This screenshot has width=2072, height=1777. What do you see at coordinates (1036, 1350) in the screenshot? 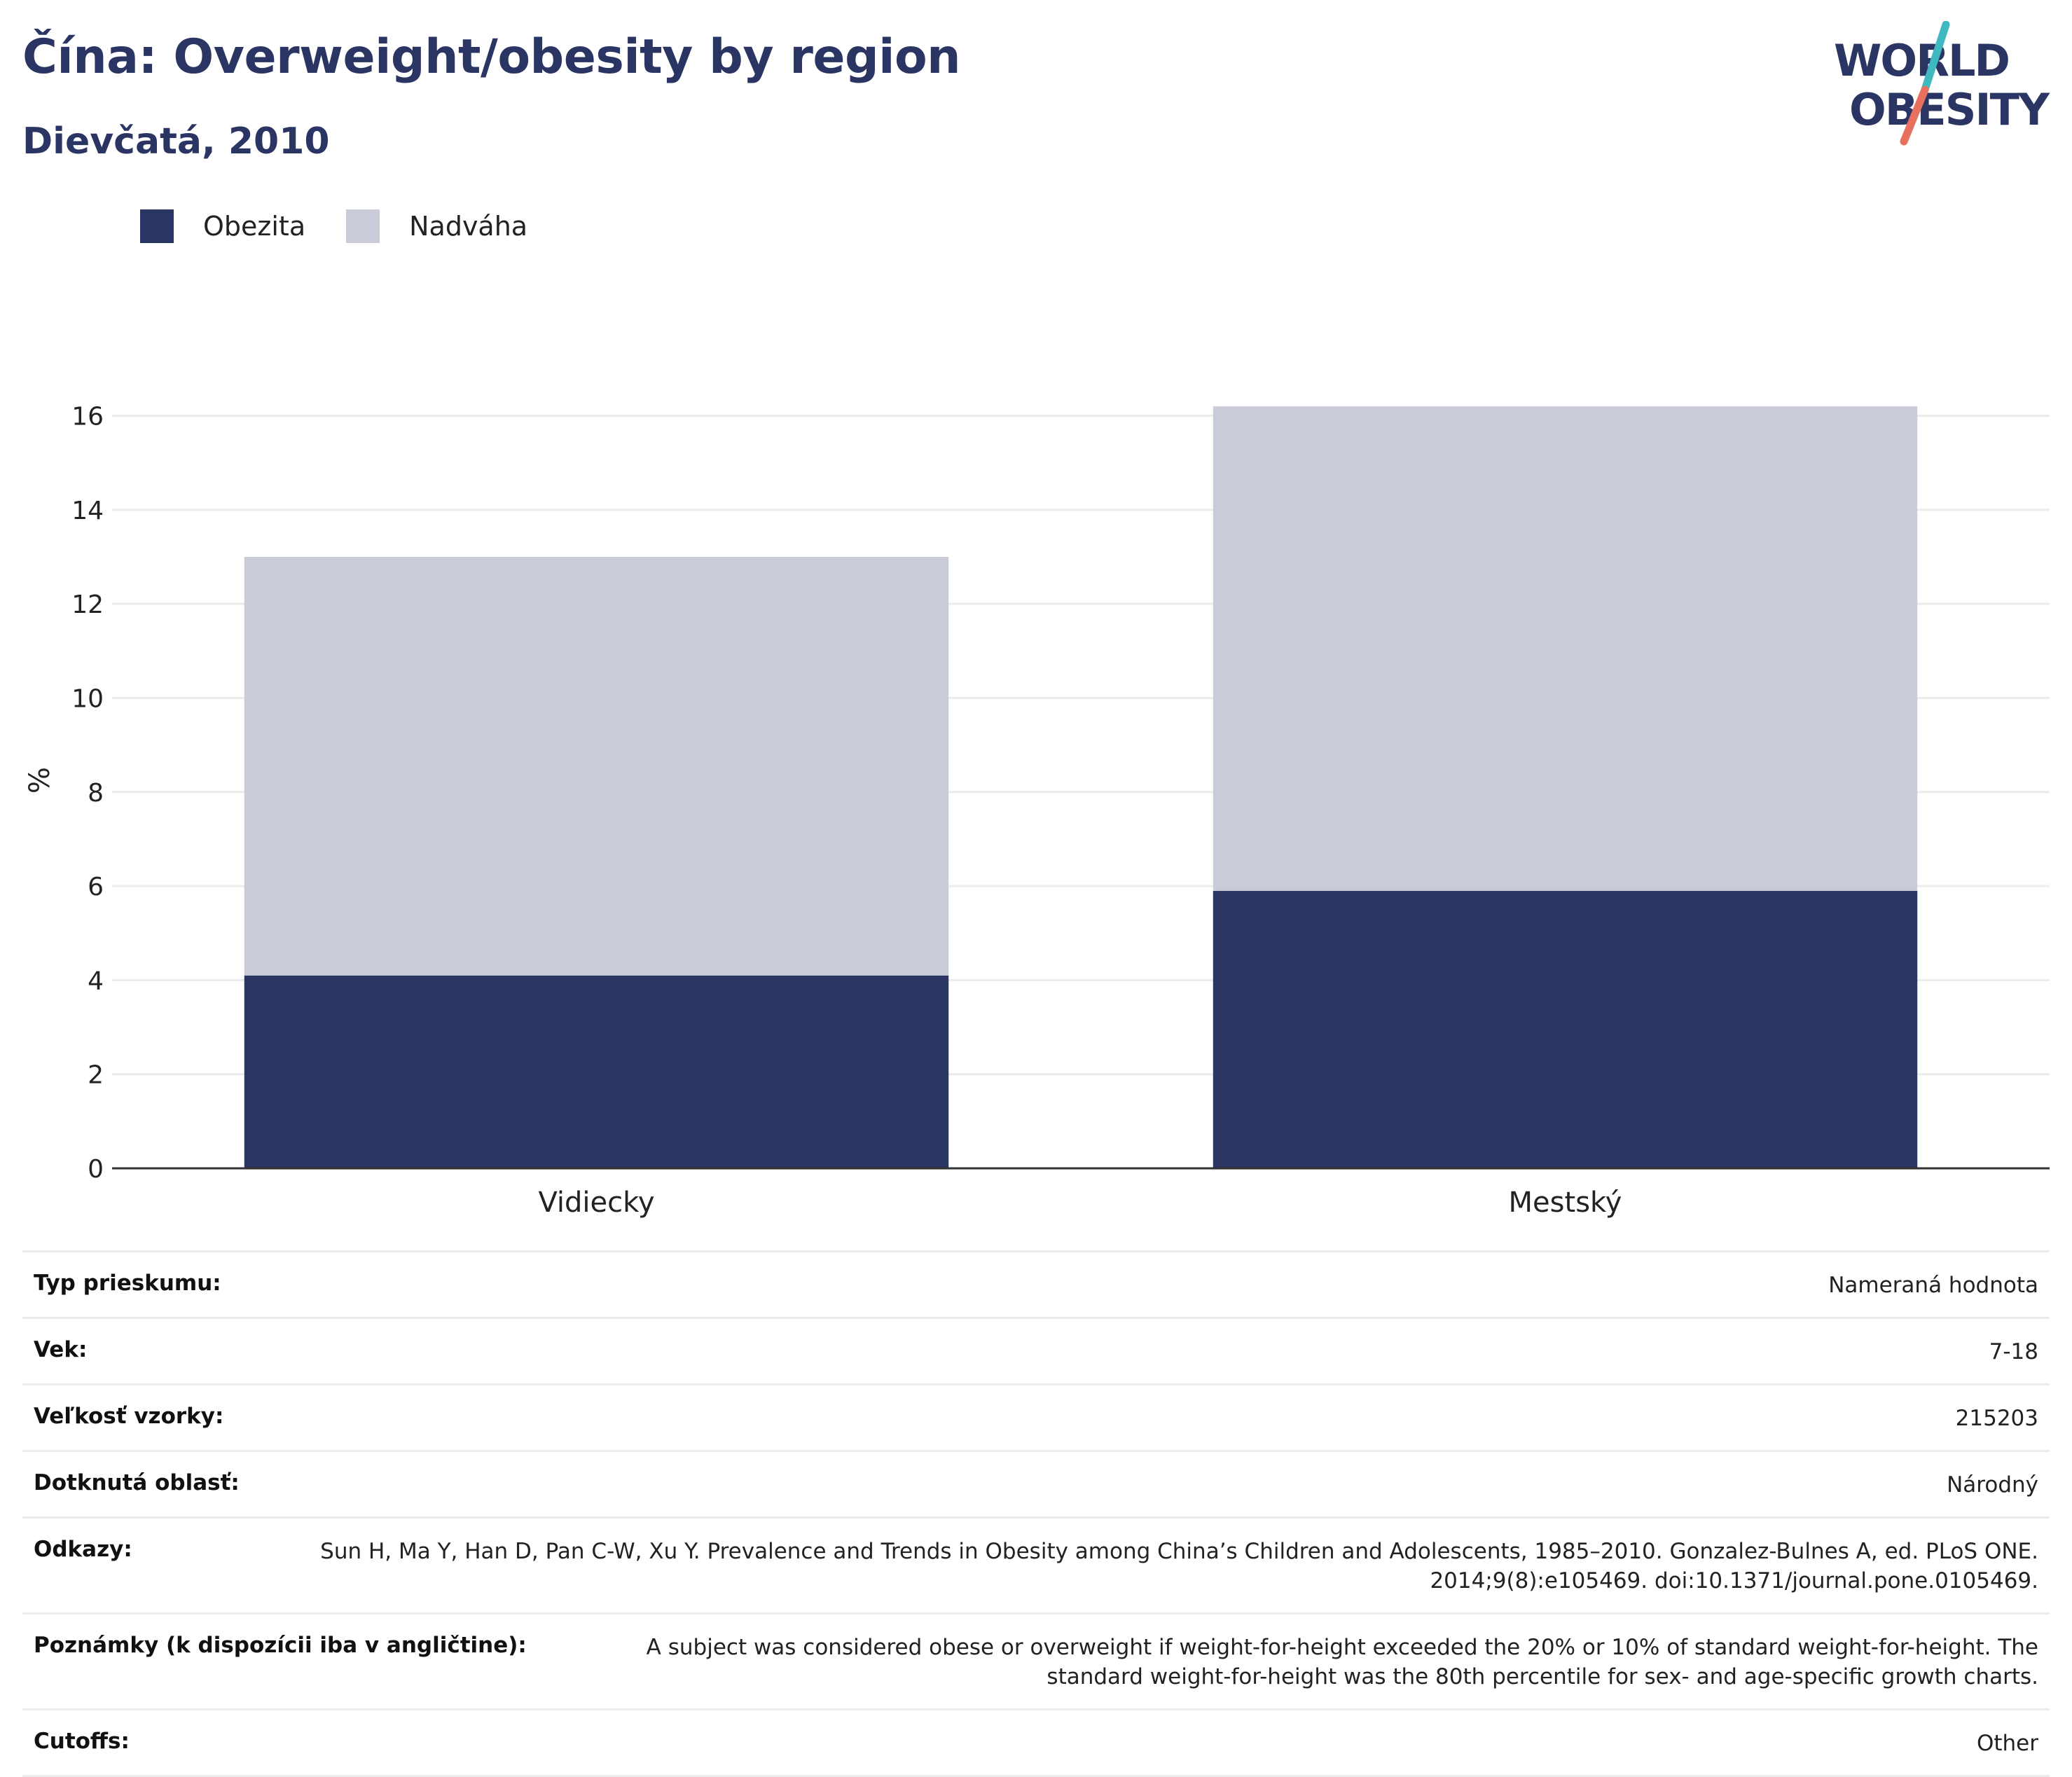
I see `info-row-age: Vek: 7-18` at bounding box center [1036, 1350].